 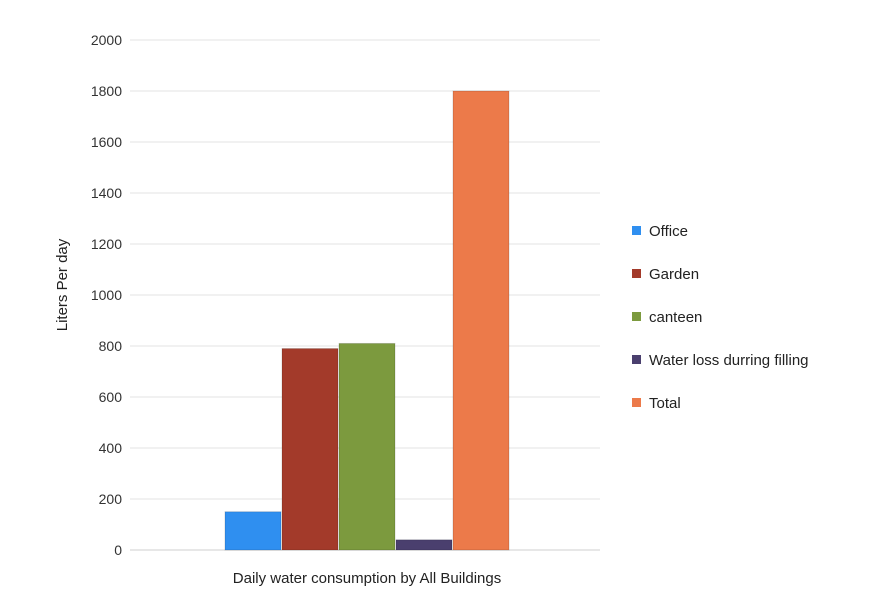 What do you see at coordinates (424, 545) in the screenshot?
I see `bar-water-loss-durring-filling` at bounding box center [424, 545].